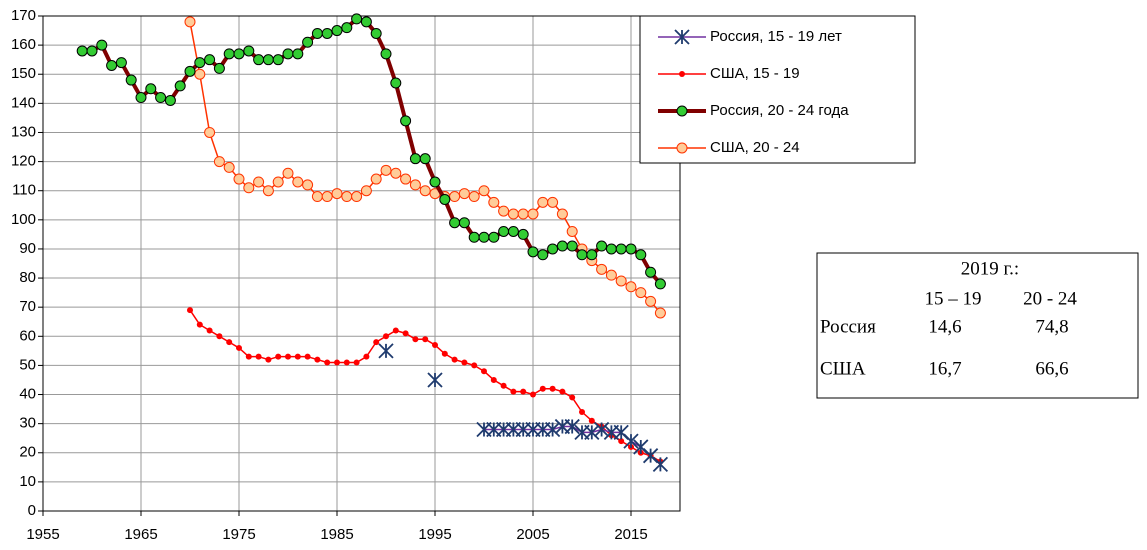  Describe the element at coordinates (779, 110) in the screenshot. I see `legend-label: Россия, 20 - 24 года` at that location.